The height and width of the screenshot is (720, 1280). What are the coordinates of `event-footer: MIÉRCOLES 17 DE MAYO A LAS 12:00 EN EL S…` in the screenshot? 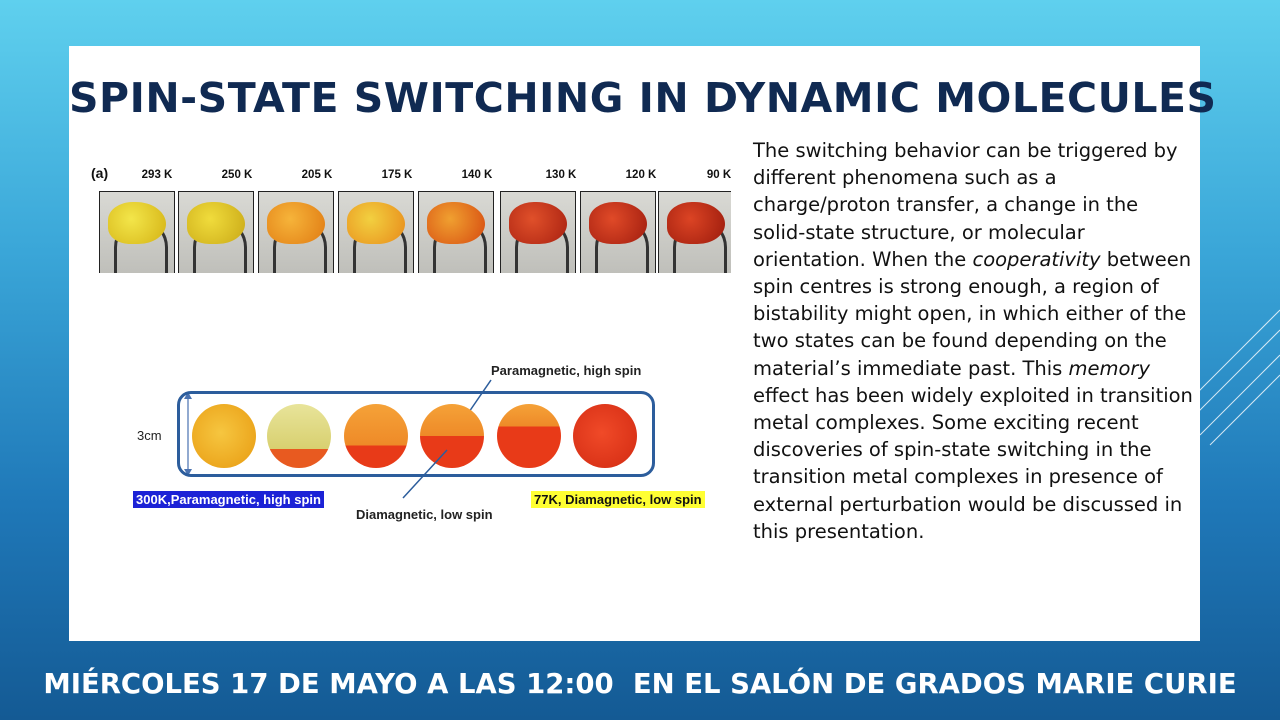 It's located at (640, 684).